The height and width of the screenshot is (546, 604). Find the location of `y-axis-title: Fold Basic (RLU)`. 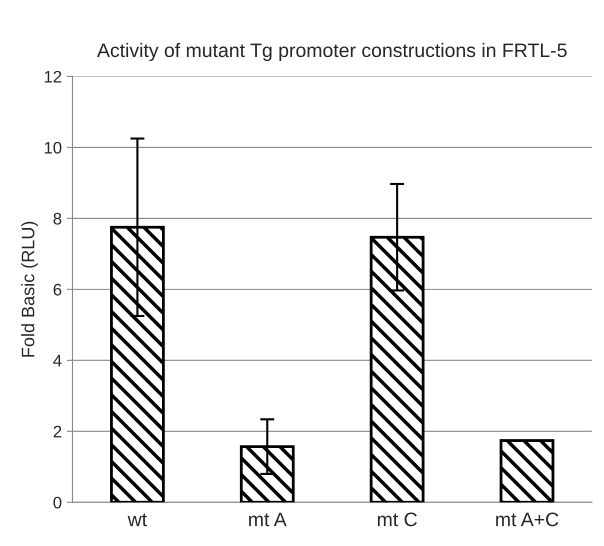

y-axis-title: Fold Basic (RLU) is located at coordinates (29, 289).